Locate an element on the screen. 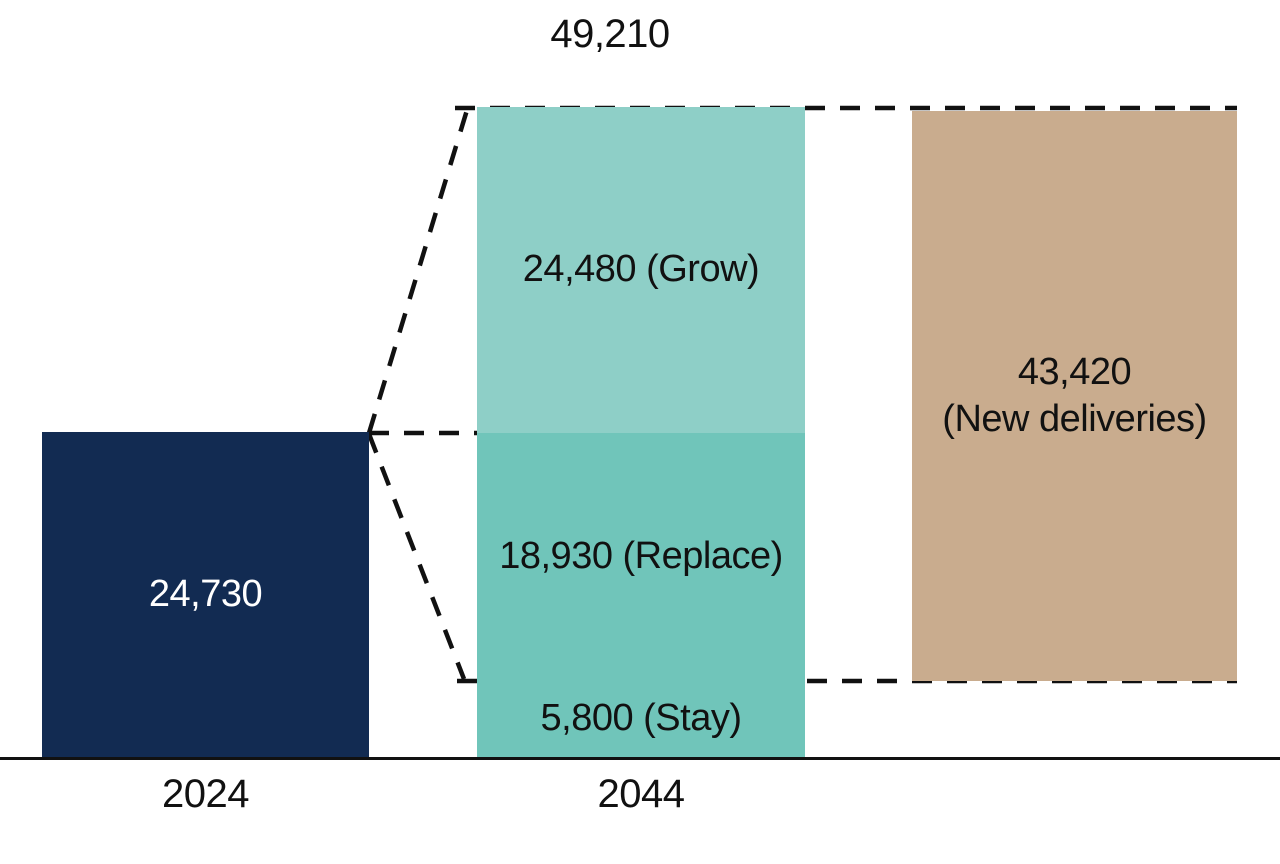  segment-stay-label: 5,800 (Stay) is located at coordinates (641, 718).